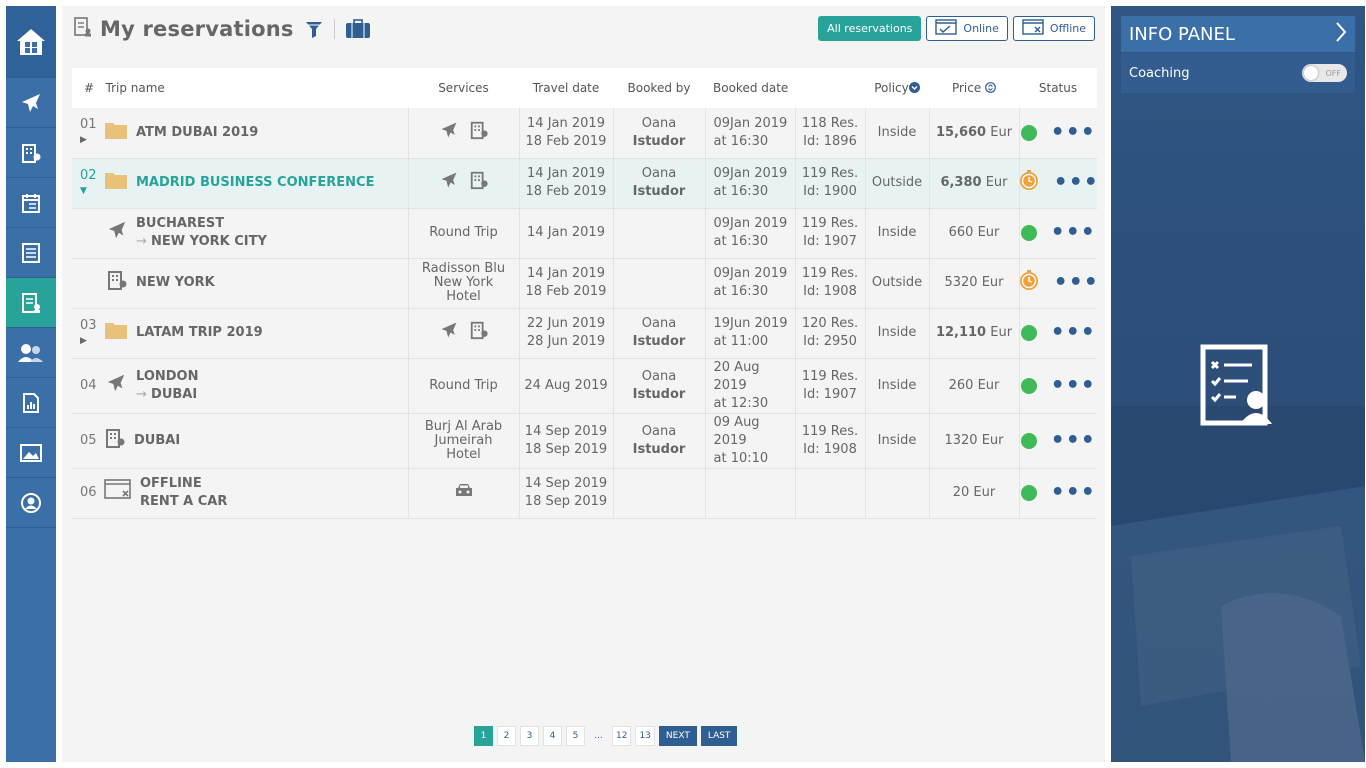 The image size is (1366, 768). Describe the element at coordinates (552, 736) in the screenshot. I see `page-button: 4` at that location.